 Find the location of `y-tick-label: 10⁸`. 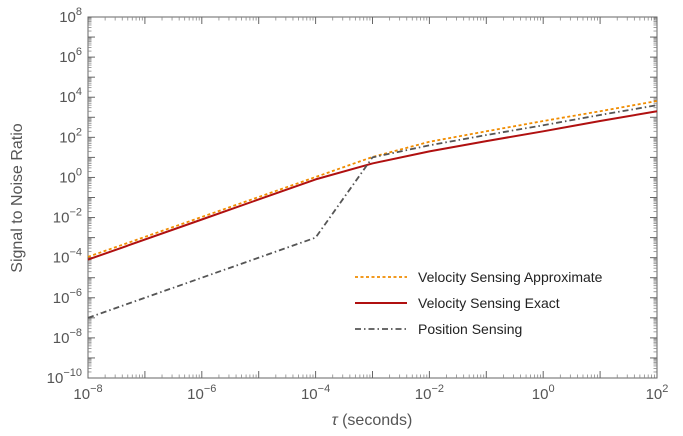

y-tick-label: 10⁸ is located at coordinates (70, 16).